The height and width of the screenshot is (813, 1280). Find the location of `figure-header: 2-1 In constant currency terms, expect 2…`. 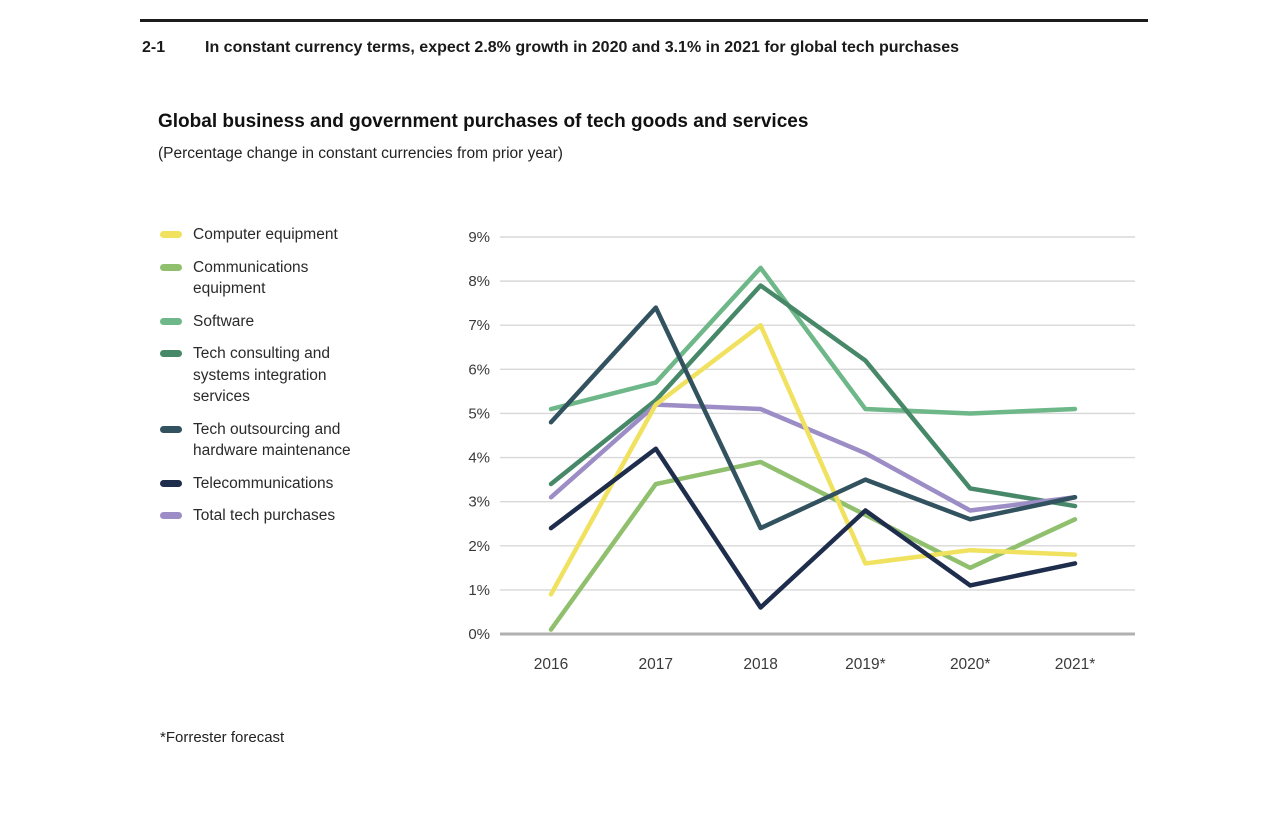

figure-header: 2-1 In constant currency terms, expect 2… is located at coordinates (622, 47).